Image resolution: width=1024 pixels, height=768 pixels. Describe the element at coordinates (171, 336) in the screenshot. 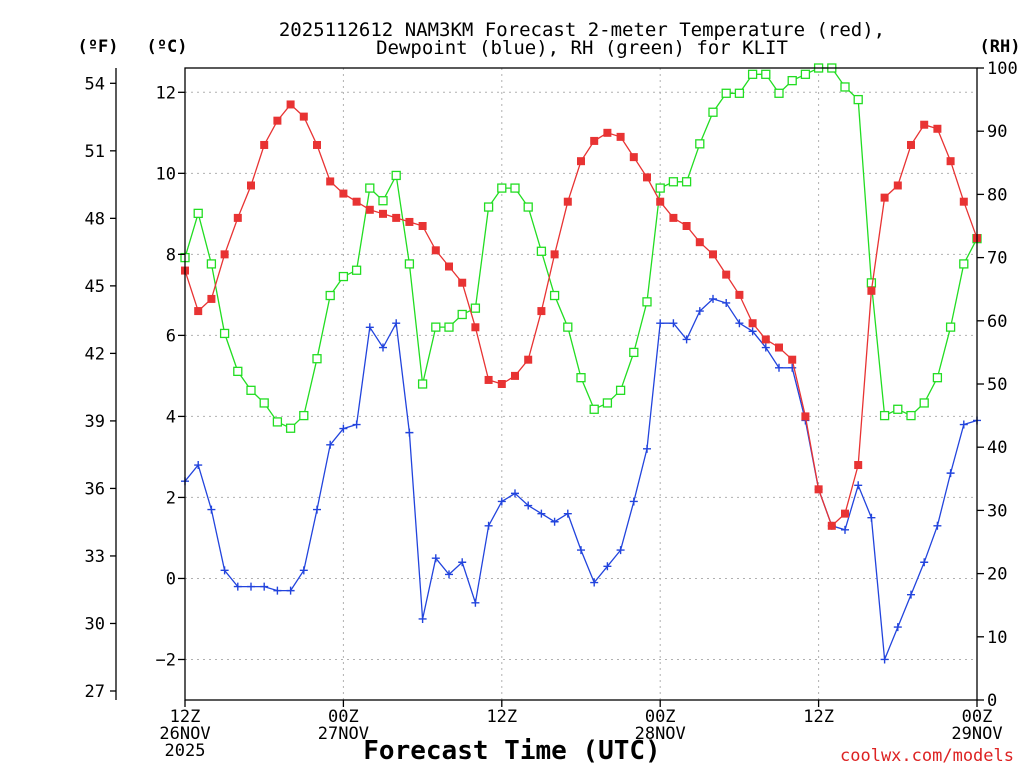

I see `tick-label-celsius: 6` at that location.